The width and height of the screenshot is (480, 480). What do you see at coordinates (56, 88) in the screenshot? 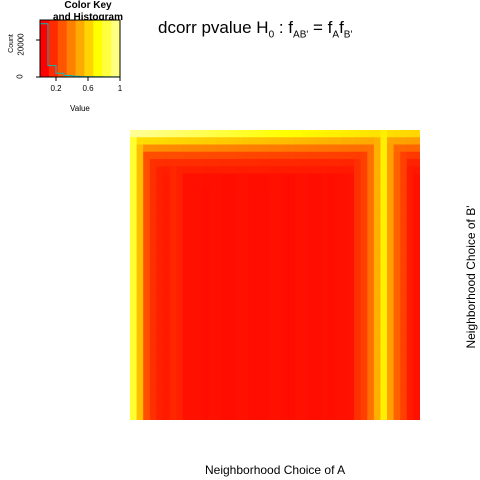
I see `color-key-x-tick-label: 0.2` at bounding box center [56, 88].